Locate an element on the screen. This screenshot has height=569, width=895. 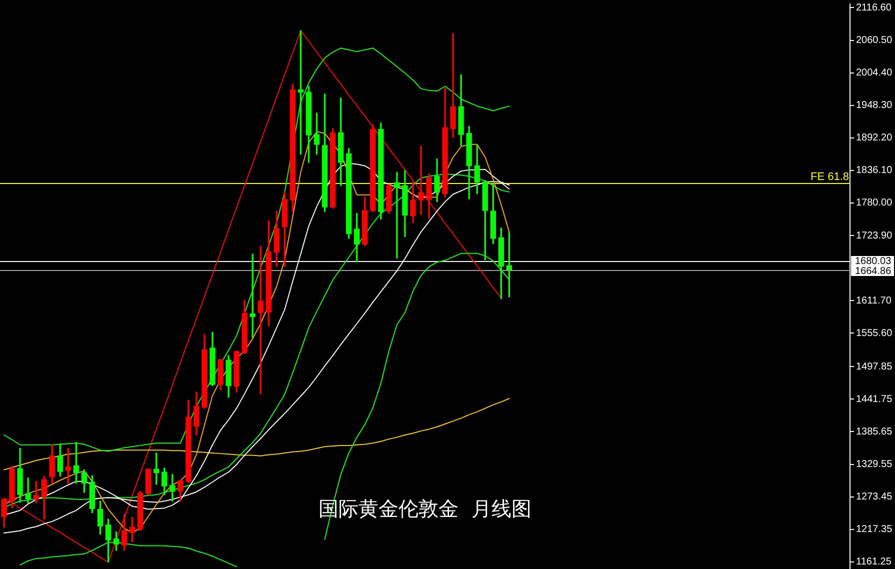
y-tick-label: 2116.60 is located at coordinates (874, 8).